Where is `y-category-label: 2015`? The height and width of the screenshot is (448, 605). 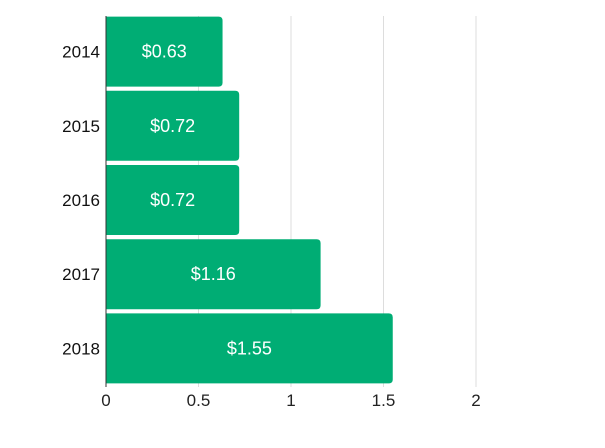
y-category-label: 2015 is located at coordinates (81, 126).